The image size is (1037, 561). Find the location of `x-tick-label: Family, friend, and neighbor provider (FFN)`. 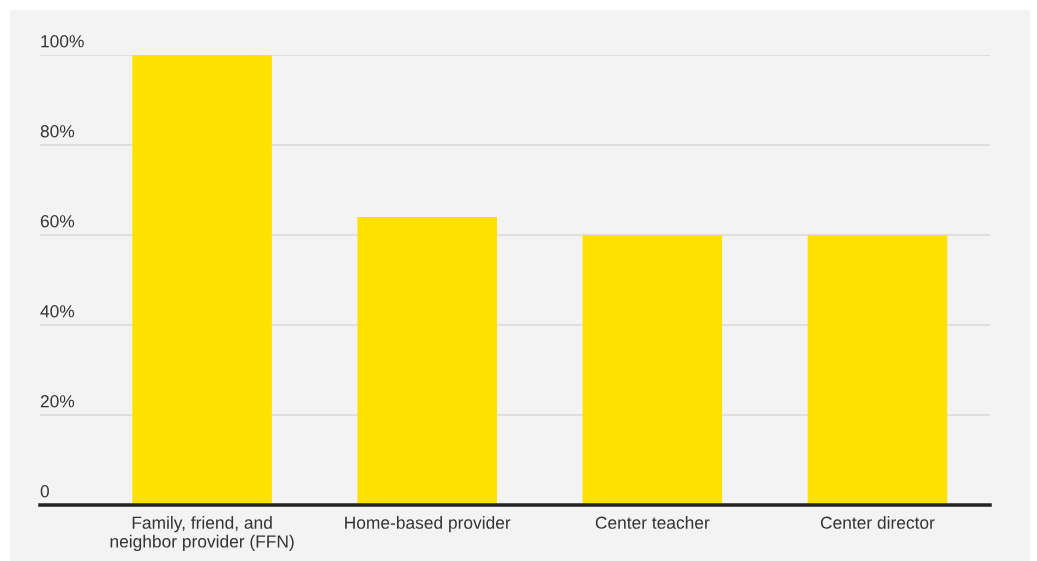

x-tick-label: Family, friend, and neighbor provider (FFN) is located at coordinates (202, 533).